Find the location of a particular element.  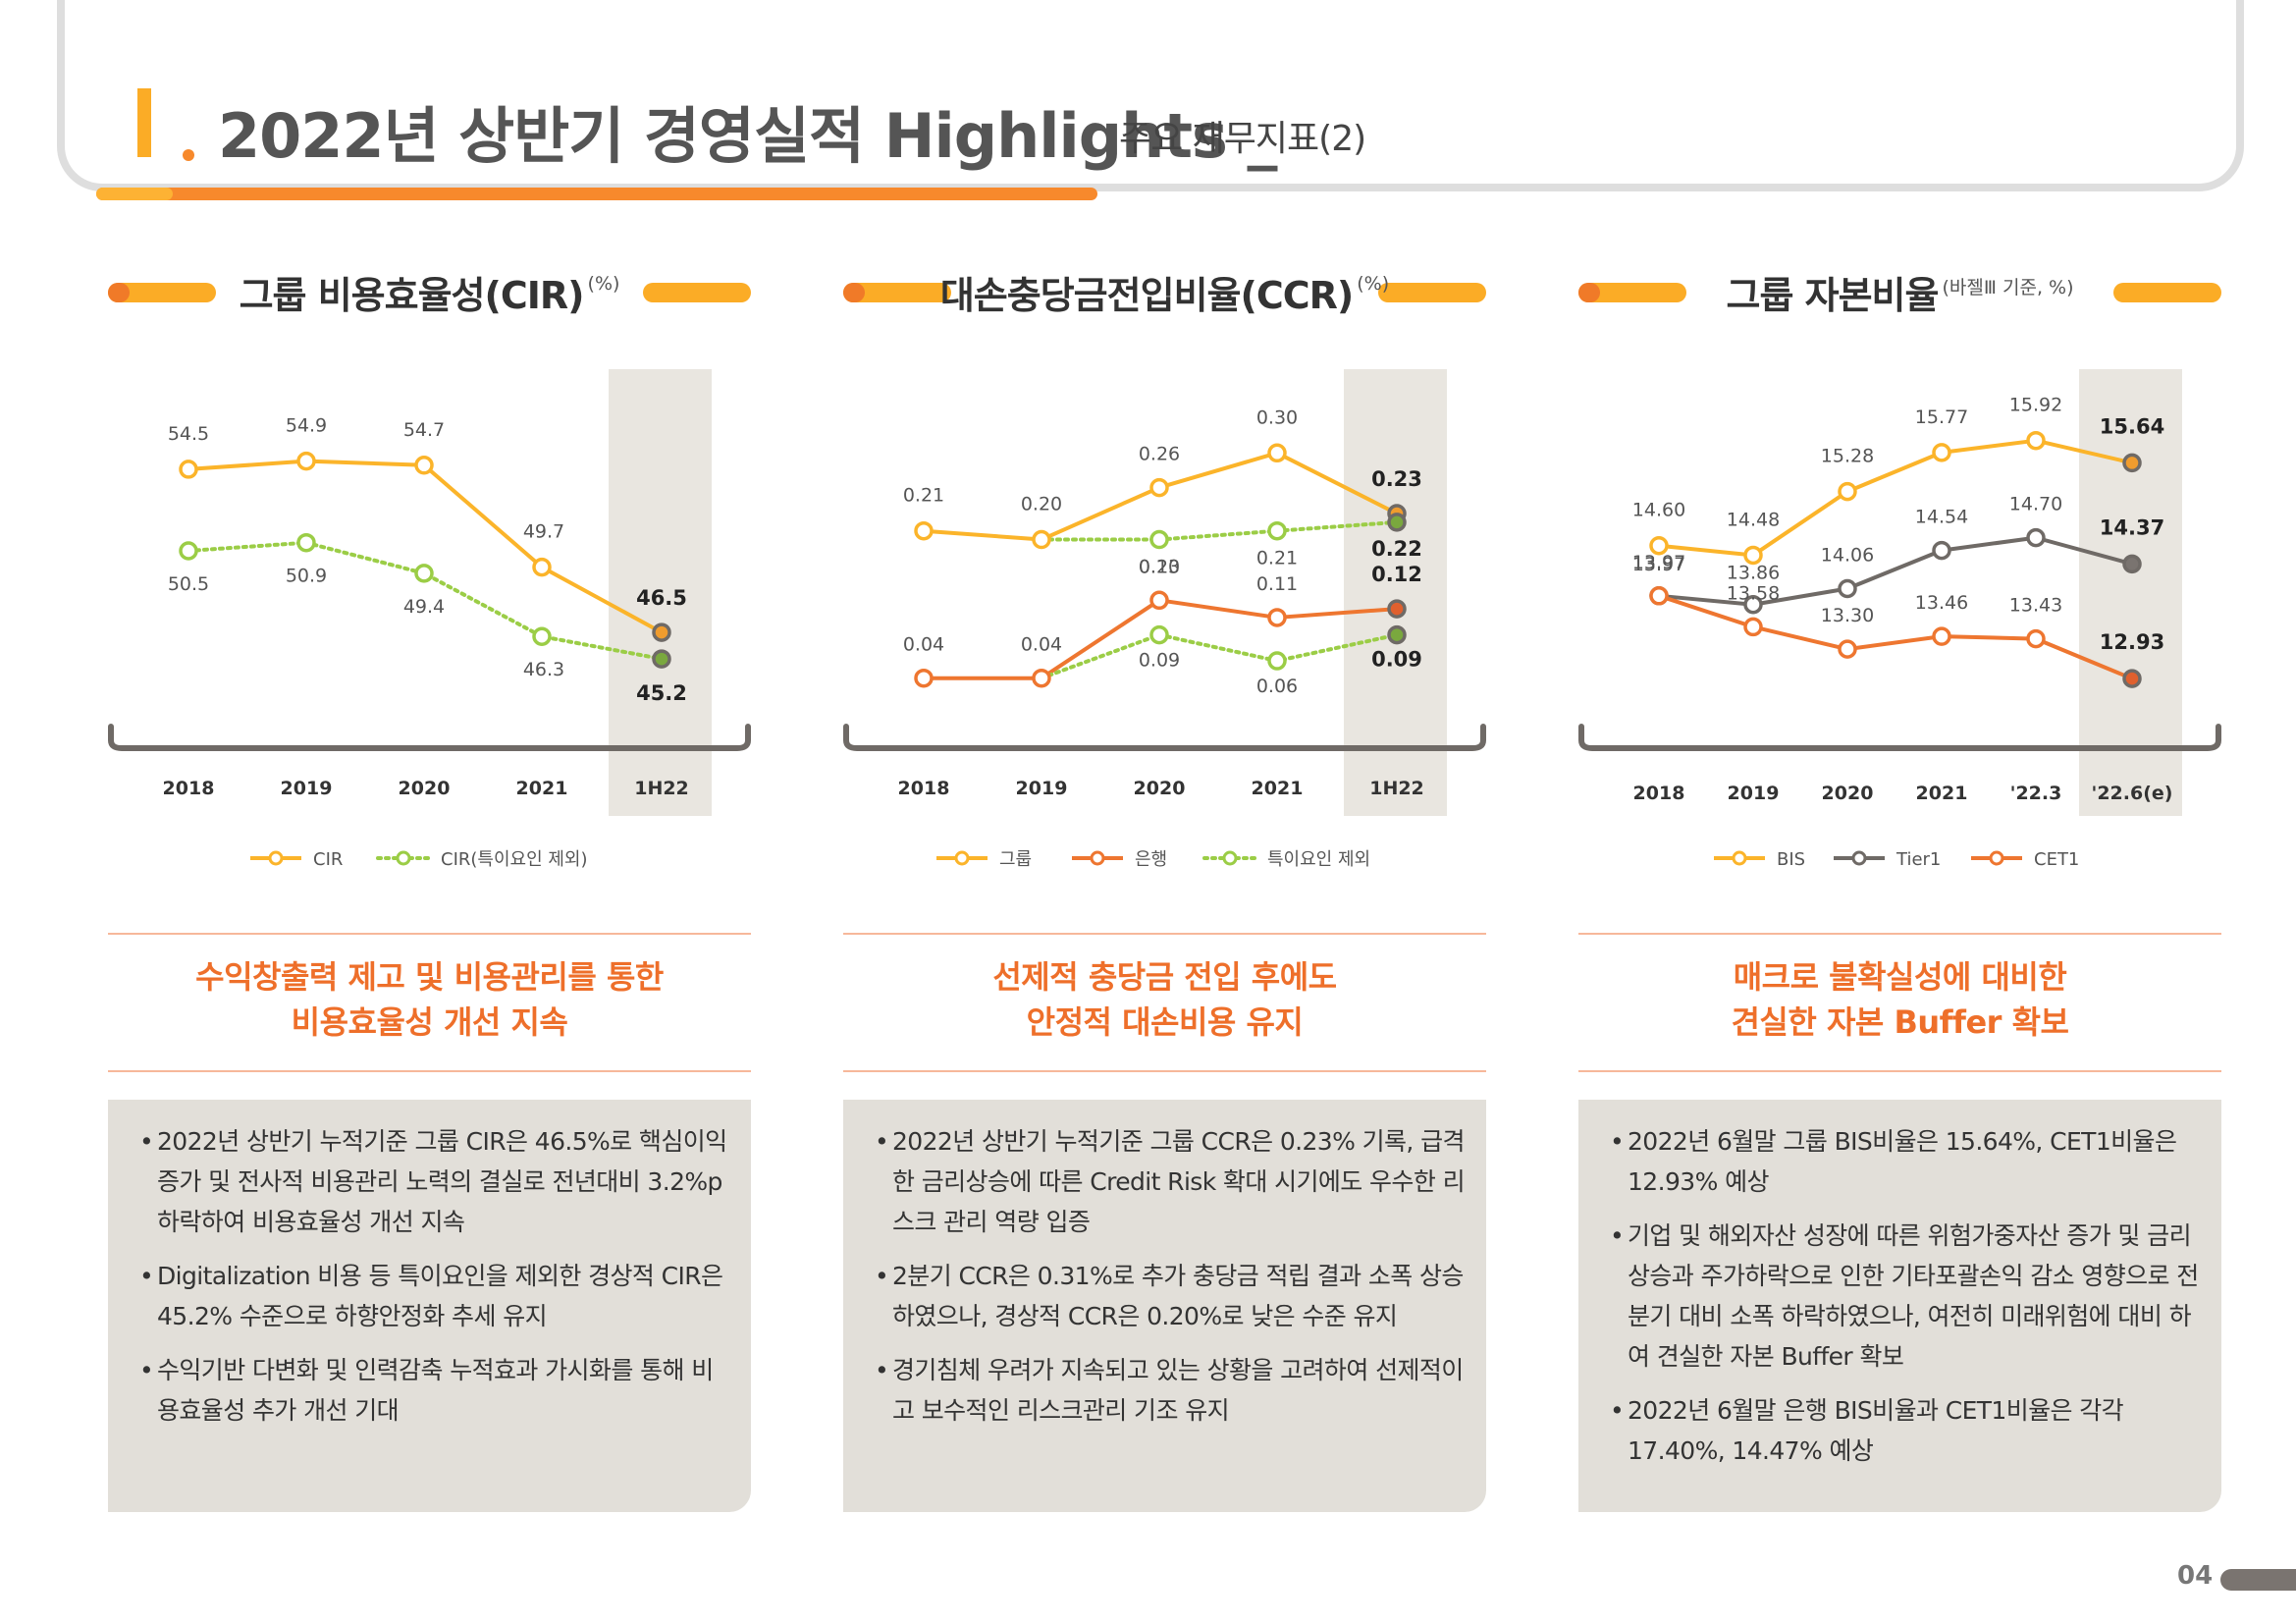

page-tab-marker is located at coordinates (2258, 1580).